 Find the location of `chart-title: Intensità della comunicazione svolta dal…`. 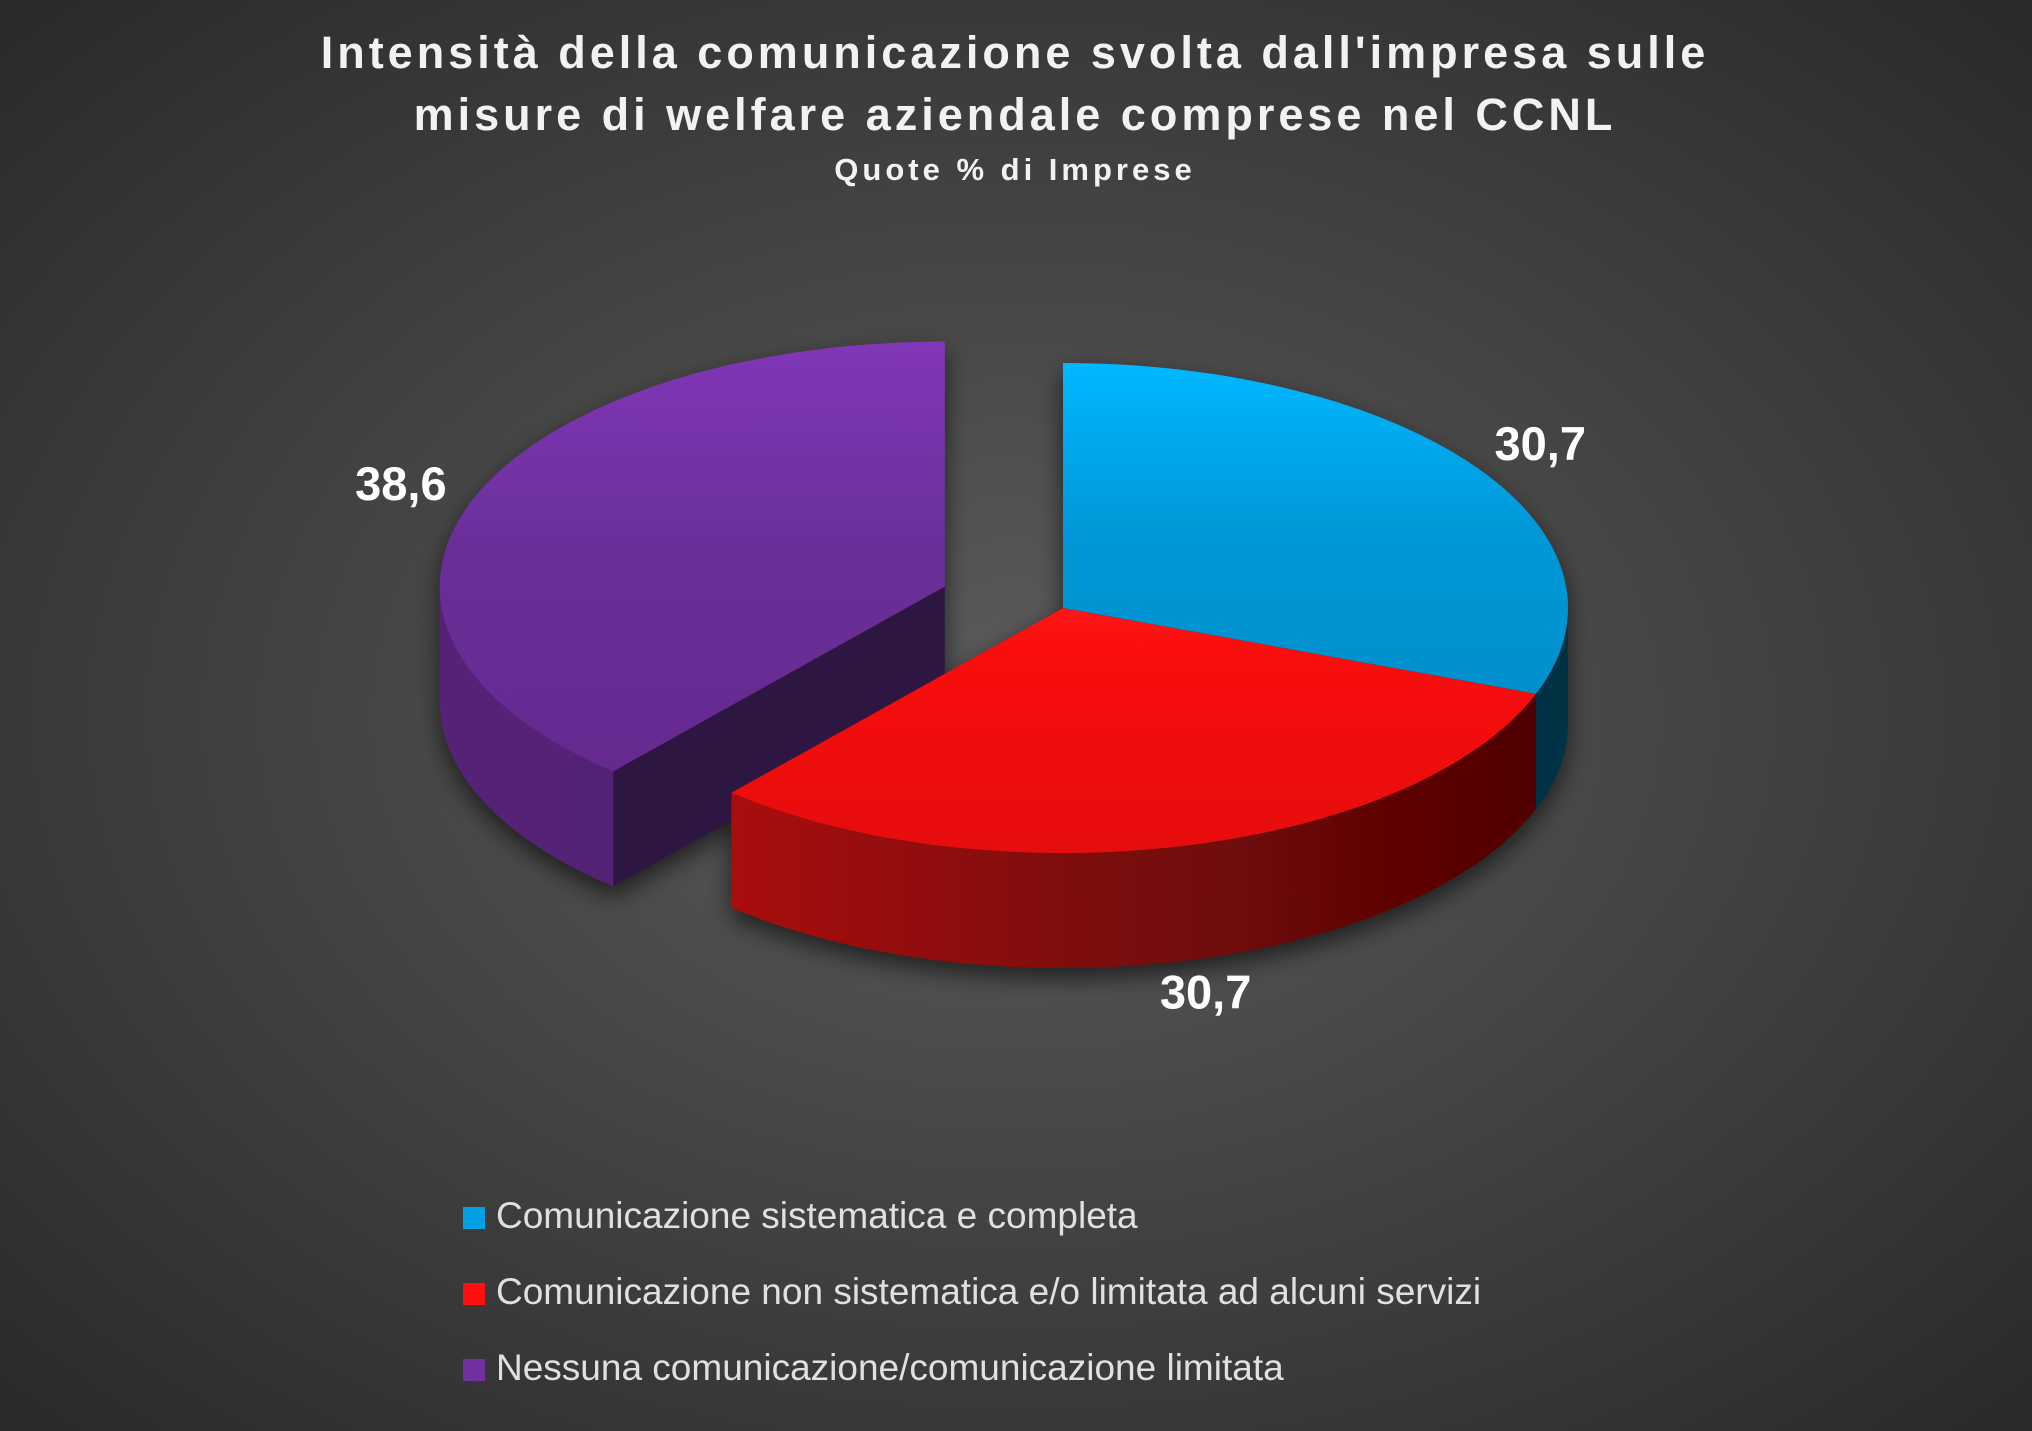

chart-title: Intensità della comunicazione svolta dal… is located at coordinates (1015, 52).